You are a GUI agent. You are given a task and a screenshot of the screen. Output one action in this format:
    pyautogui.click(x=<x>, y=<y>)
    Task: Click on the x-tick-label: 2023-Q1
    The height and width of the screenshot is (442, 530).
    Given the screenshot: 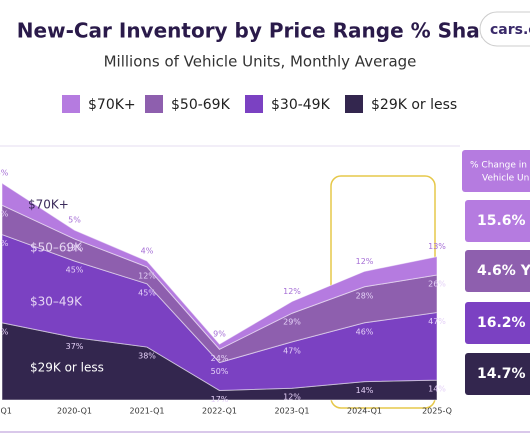 What is the action you would take?
    pyautogui.click(x=292, y=411)
    